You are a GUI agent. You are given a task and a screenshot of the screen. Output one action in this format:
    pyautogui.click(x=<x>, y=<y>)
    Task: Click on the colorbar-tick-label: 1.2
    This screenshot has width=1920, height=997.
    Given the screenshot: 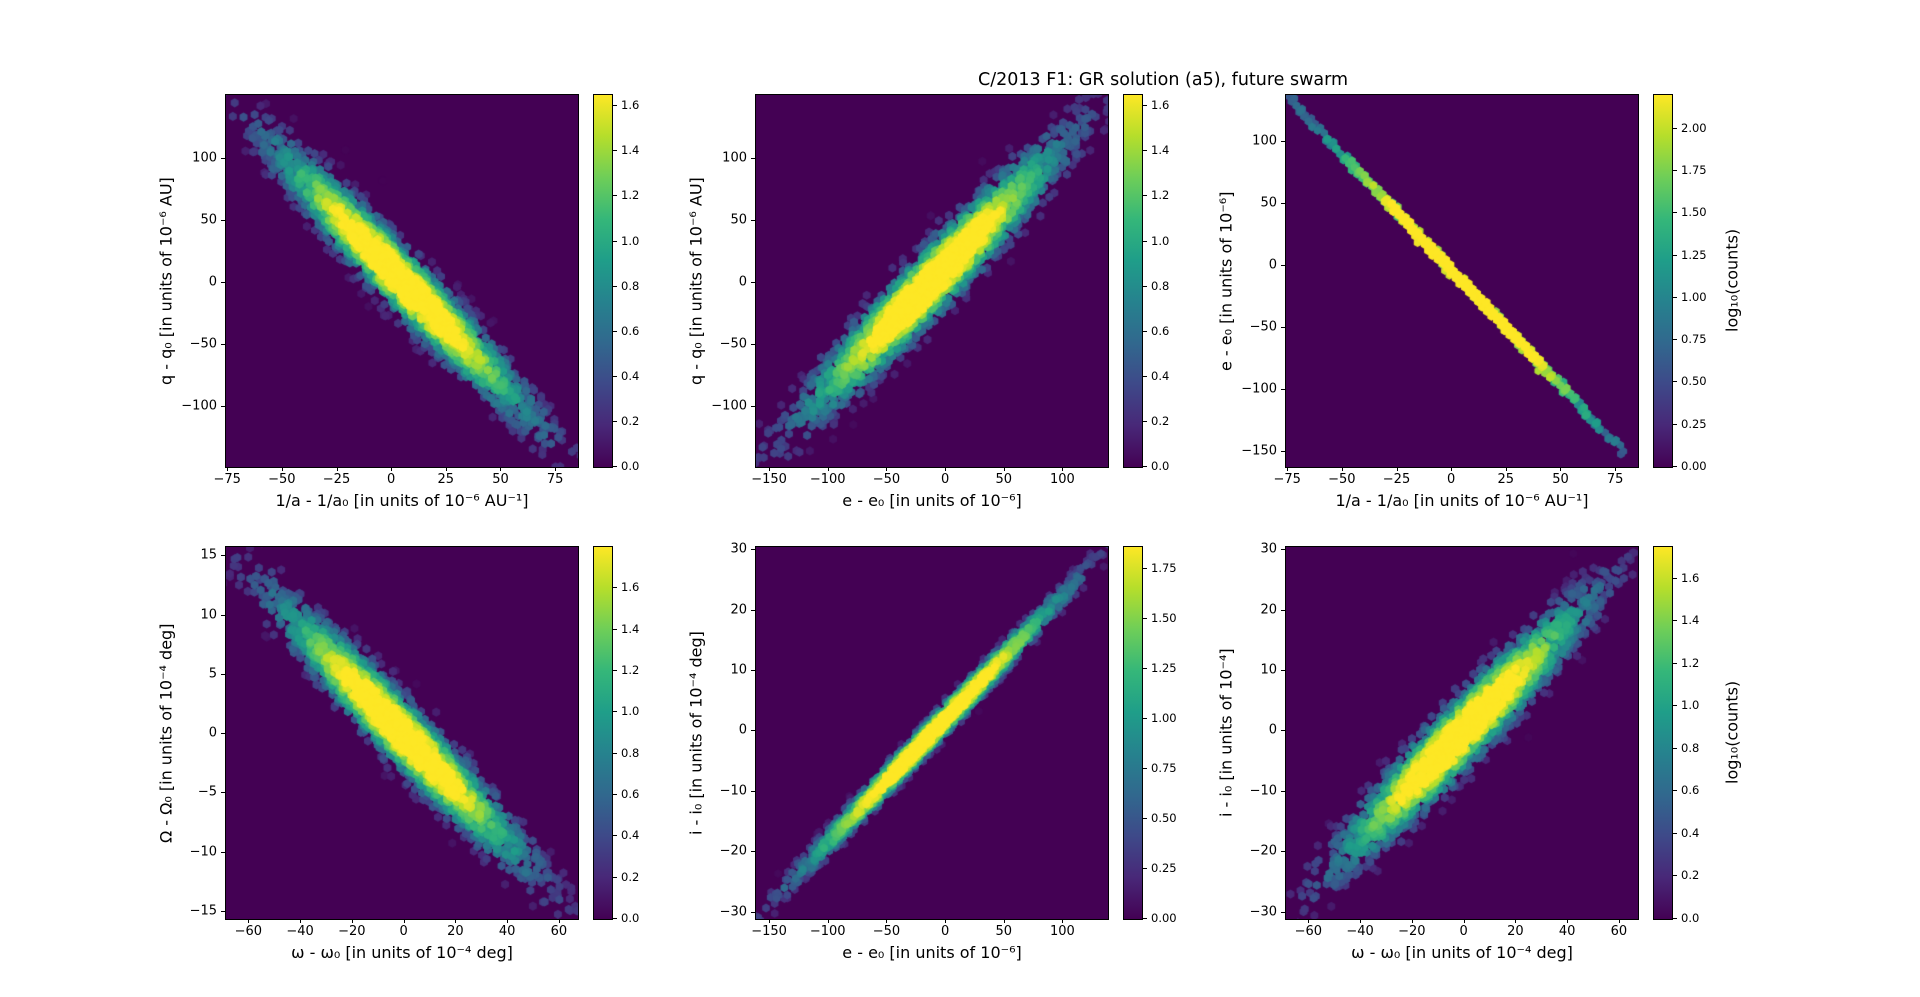 What is the action you would take?
    pyautogui.click(x=1160, y=195)
    